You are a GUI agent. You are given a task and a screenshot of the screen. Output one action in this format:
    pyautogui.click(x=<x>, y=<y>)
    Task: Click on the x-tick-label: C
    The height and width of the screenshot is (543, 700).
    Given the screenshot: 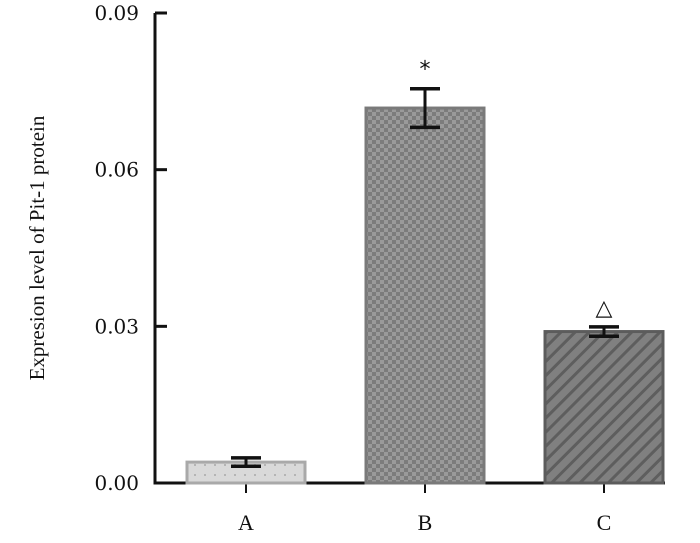 What is the action you would take?
    pyautogui.click(x=604, y=522)
    